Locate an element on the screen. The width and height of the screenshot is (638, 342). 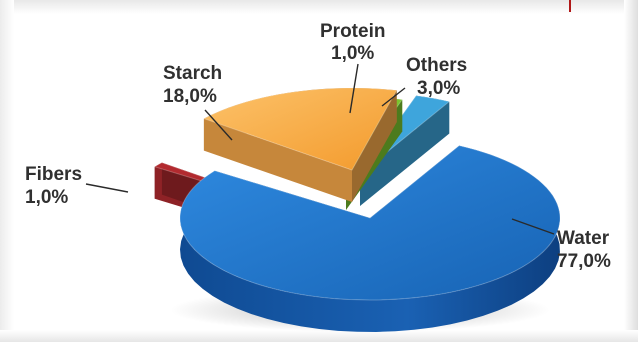
slice-starch is located at coordinates (300, 144).